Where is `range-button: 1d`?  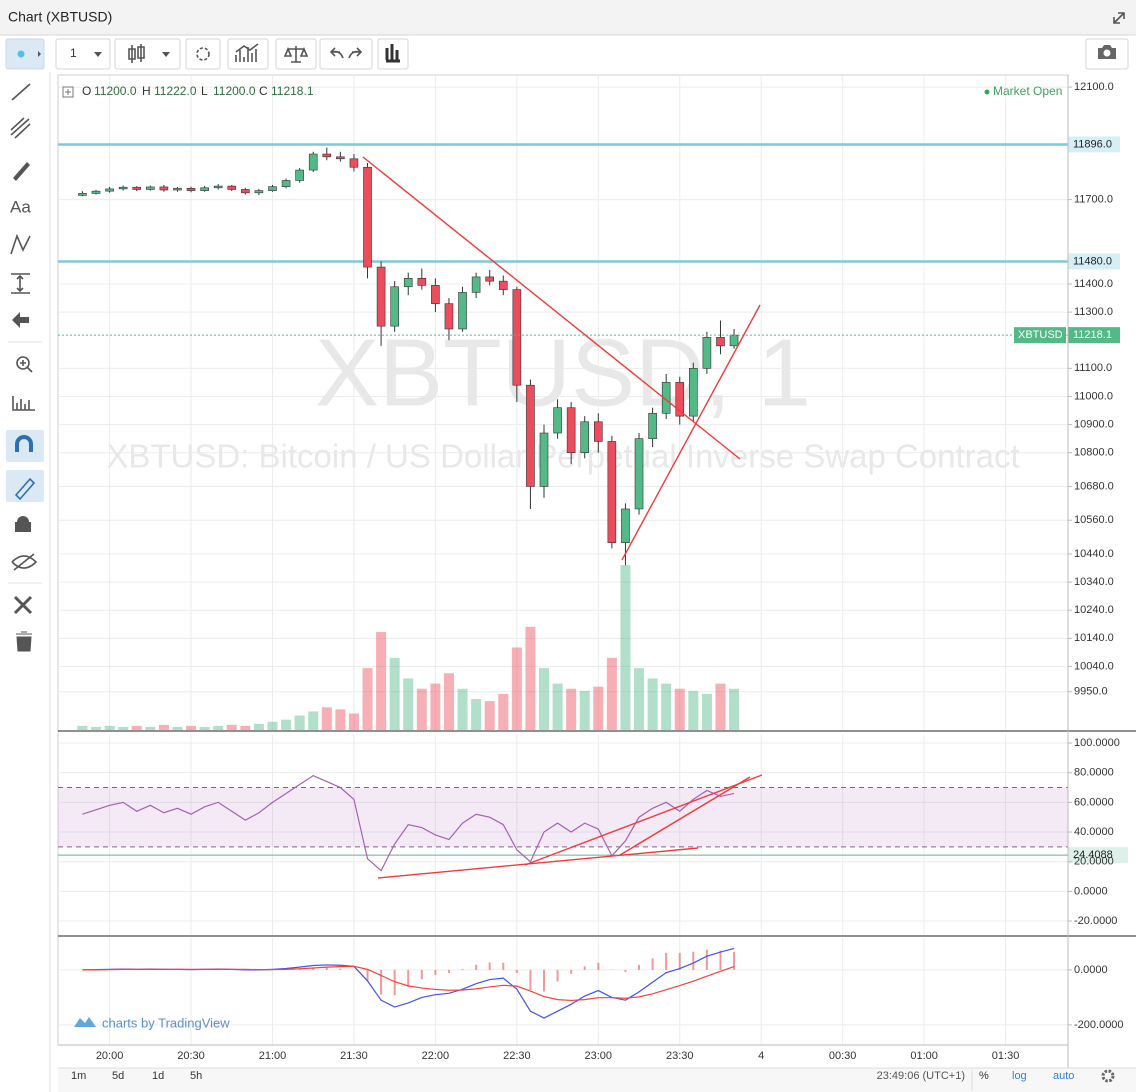 range-button: 1d is located at coordinates (158, 1076).